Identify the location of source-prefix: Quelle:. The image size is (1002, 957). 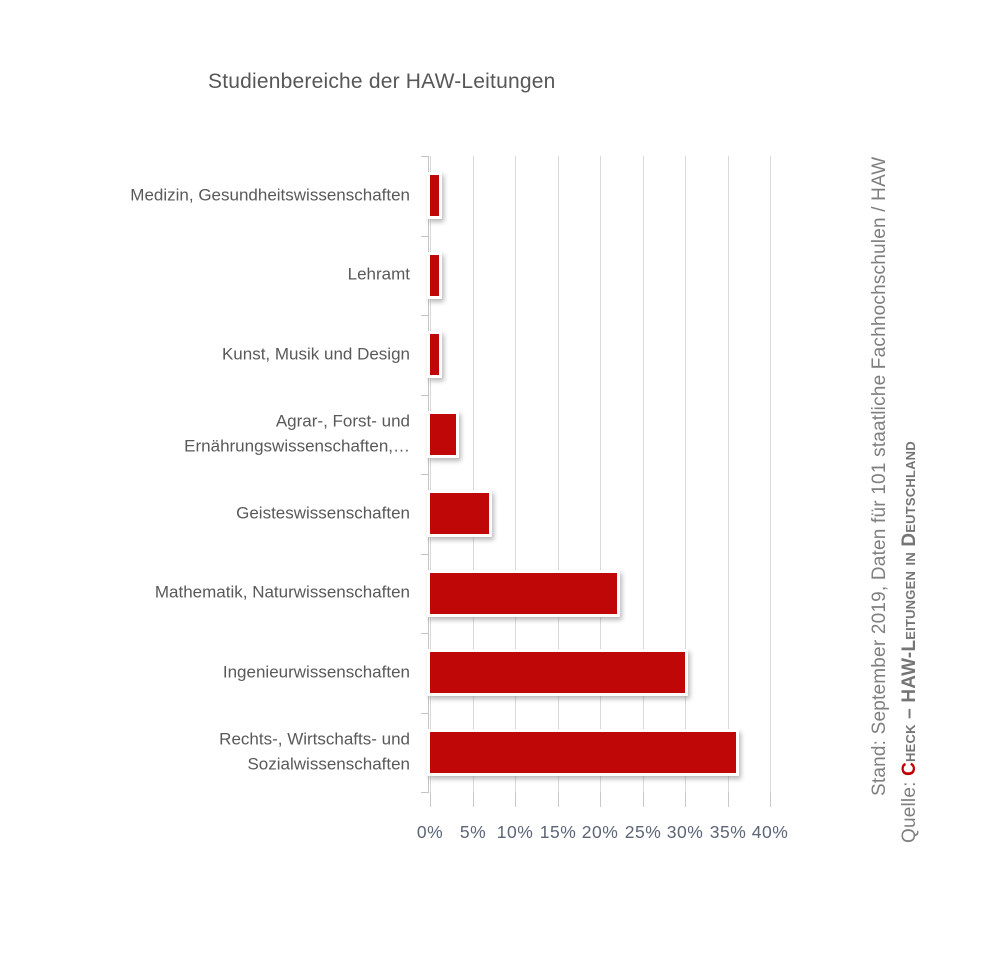
(909, 809).